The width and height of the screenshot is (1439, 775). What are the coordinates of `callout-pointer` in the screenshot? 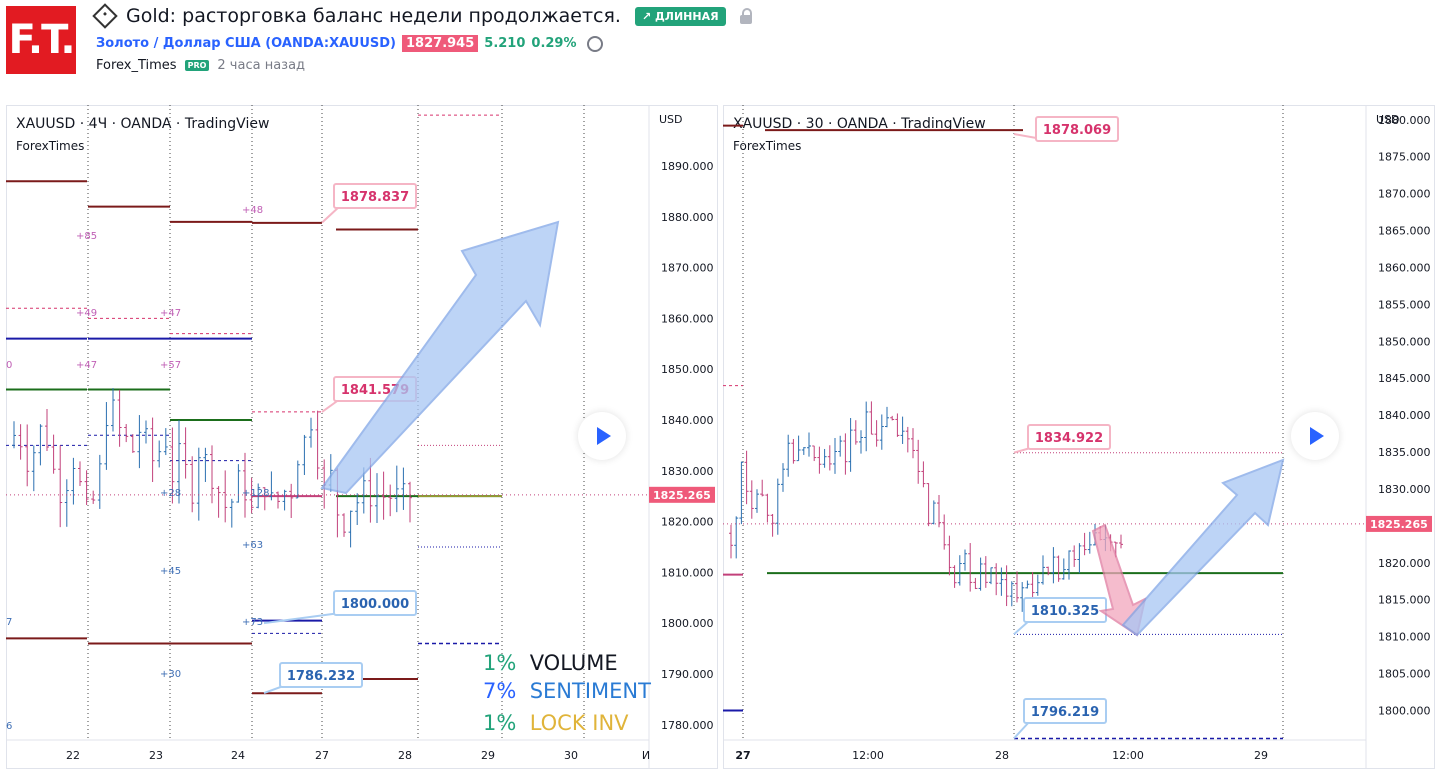 It's located at (302, 618).